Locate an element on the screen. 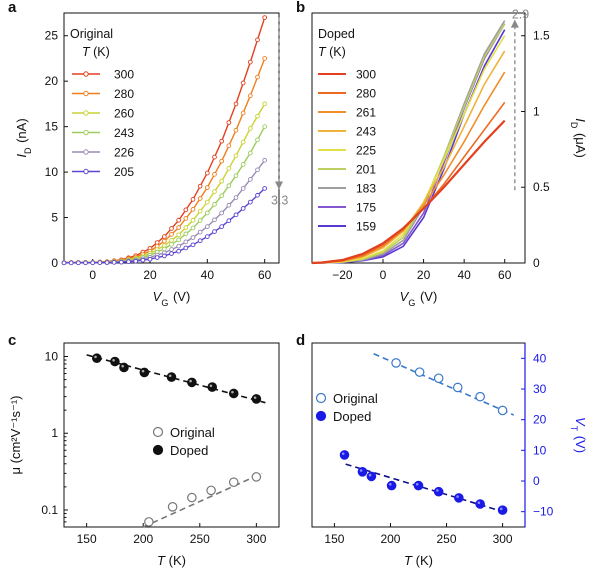 This screenshot has width=600, height=579. panel-c-xlabel: T (K) is located at coordinates (171, 560).